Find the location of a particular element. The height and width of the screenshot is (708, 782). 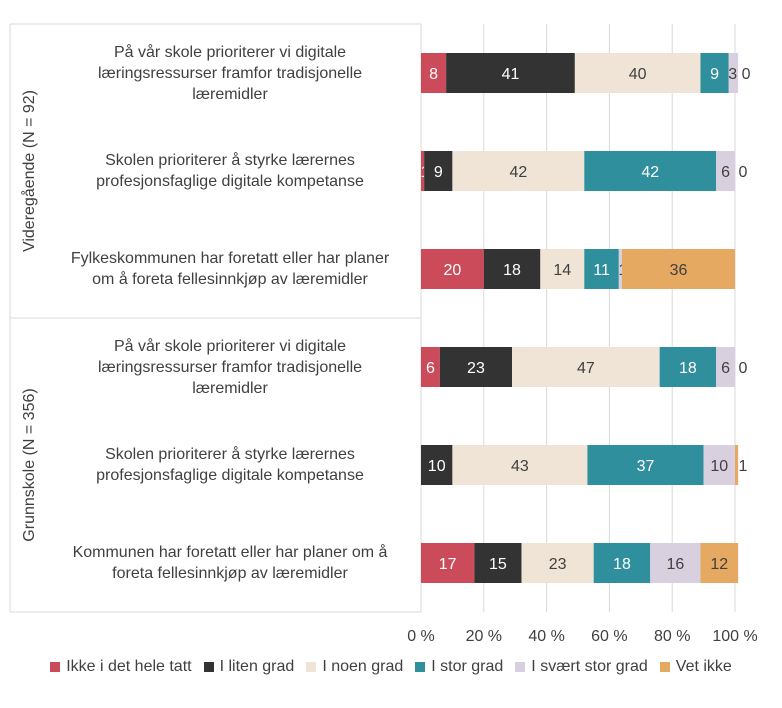

legend-label: I svært stor grad is located at coordinates (589, 666).